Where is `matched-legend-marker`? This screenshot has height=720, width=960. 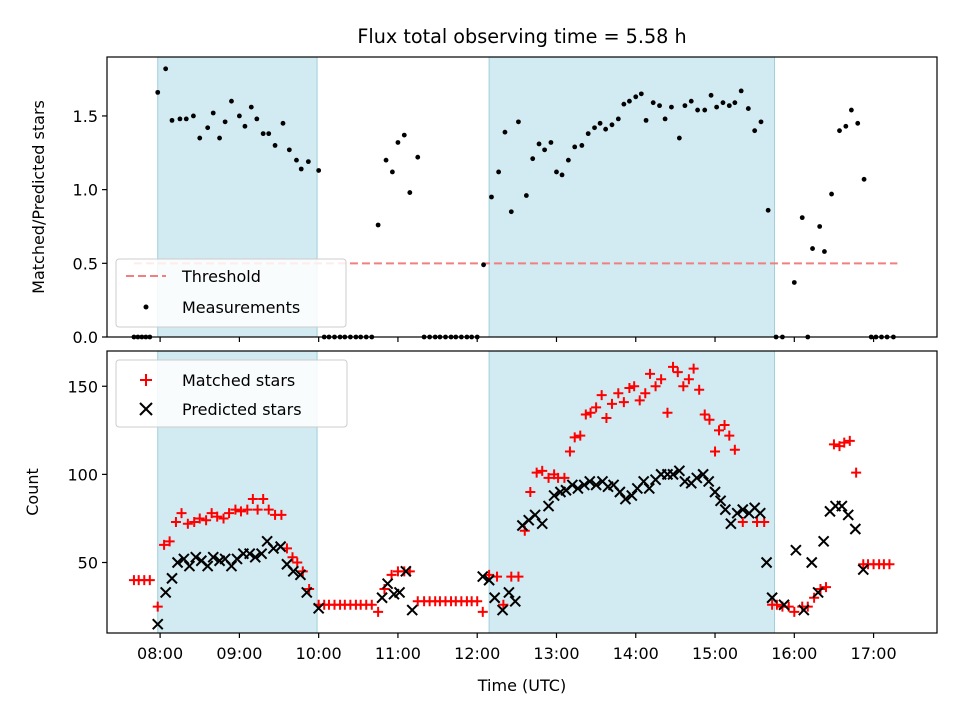
matched-legend-marker is located at coordinates (146, 380).